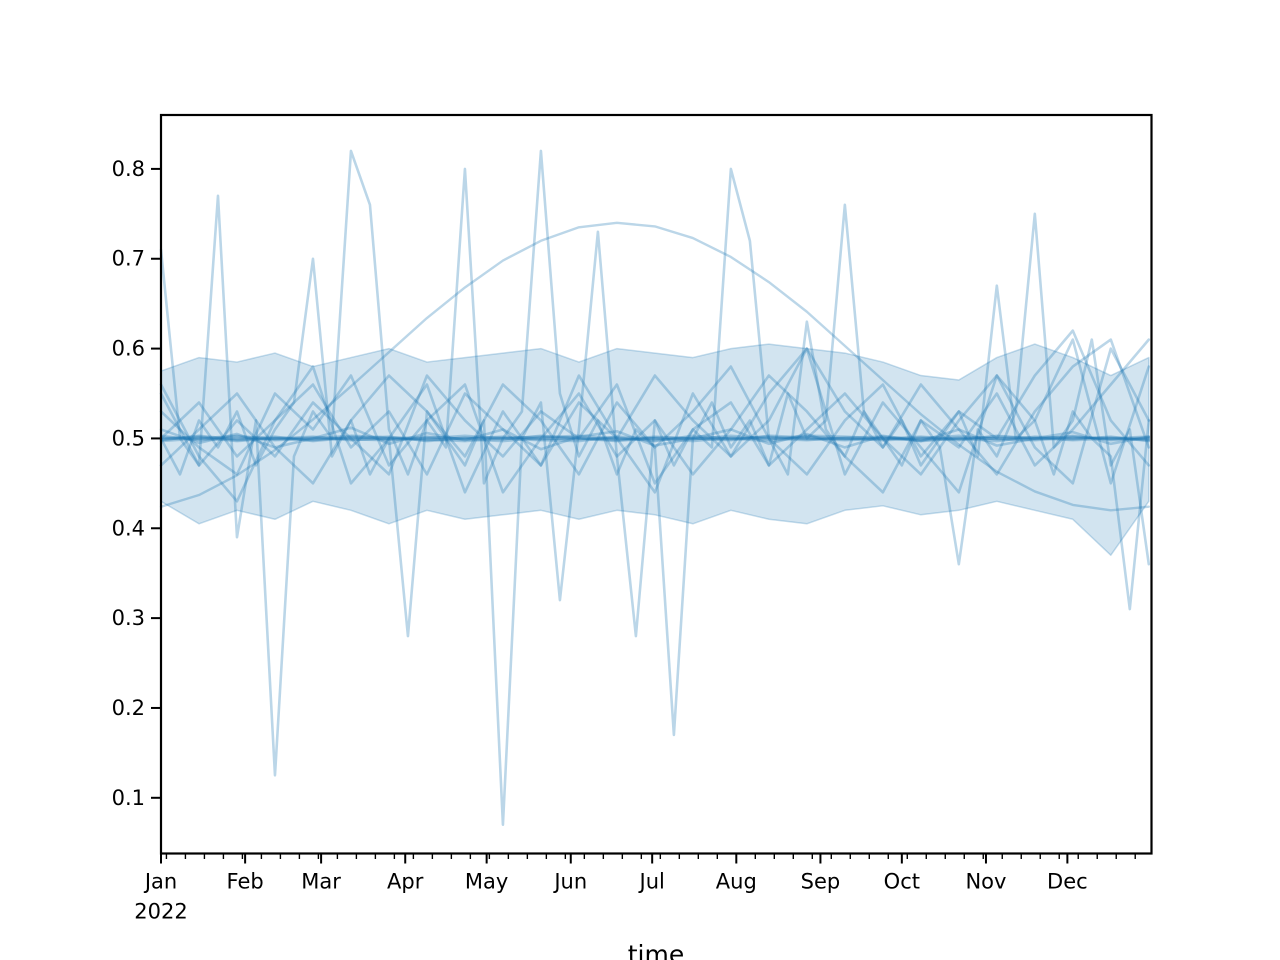  What do you see at coordinates (902, 882) in the screenshot?
I see `x-tick-label: Oct` at bounding box center [902, 882].